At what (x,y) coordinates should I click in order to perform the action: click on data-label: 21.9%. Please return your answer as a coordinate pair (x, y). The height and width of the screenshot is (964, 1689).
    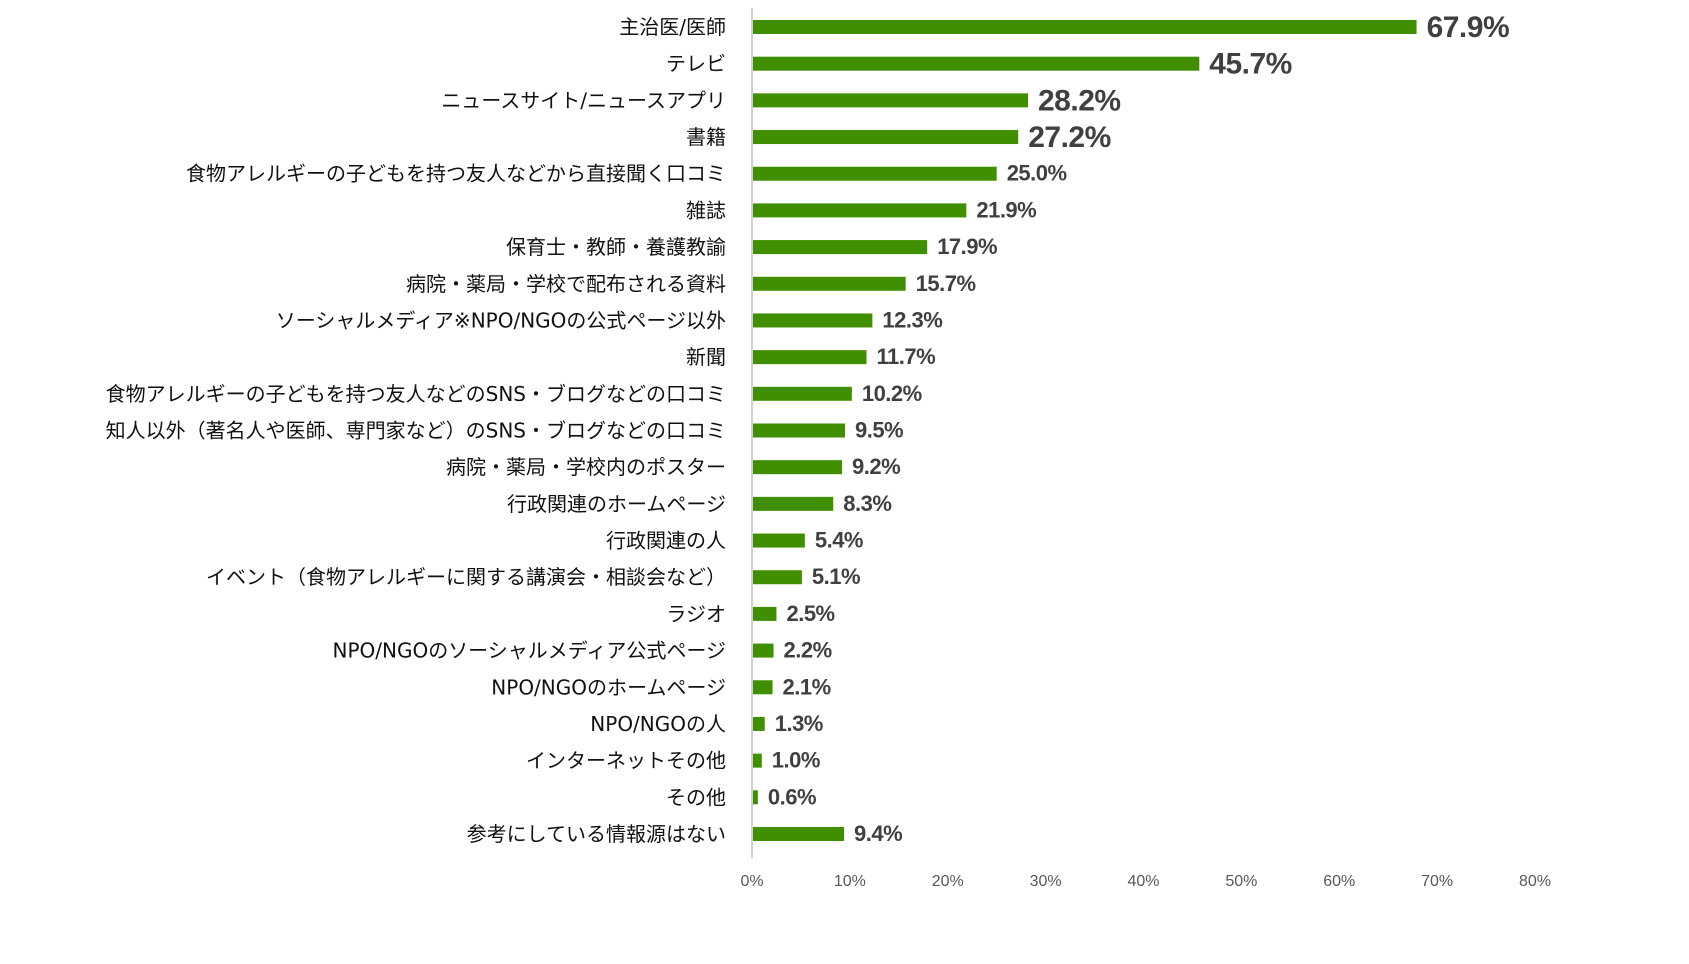
    Looking at the image, I should click on (1006, 209).